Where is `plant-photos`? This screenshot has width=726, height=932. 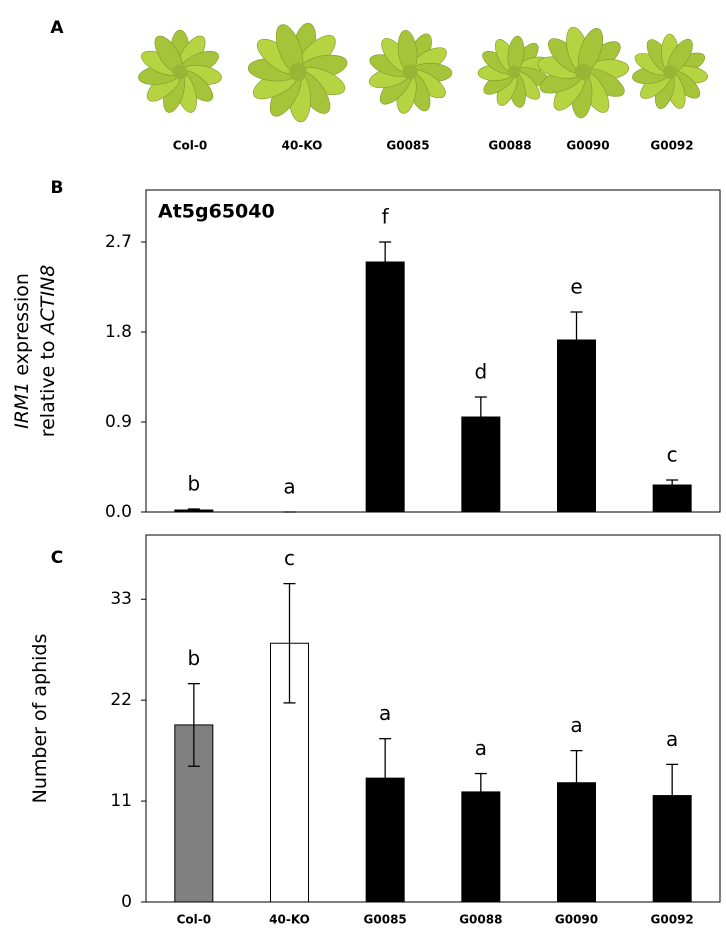 plant-photos is located at coordinates (423, 72).